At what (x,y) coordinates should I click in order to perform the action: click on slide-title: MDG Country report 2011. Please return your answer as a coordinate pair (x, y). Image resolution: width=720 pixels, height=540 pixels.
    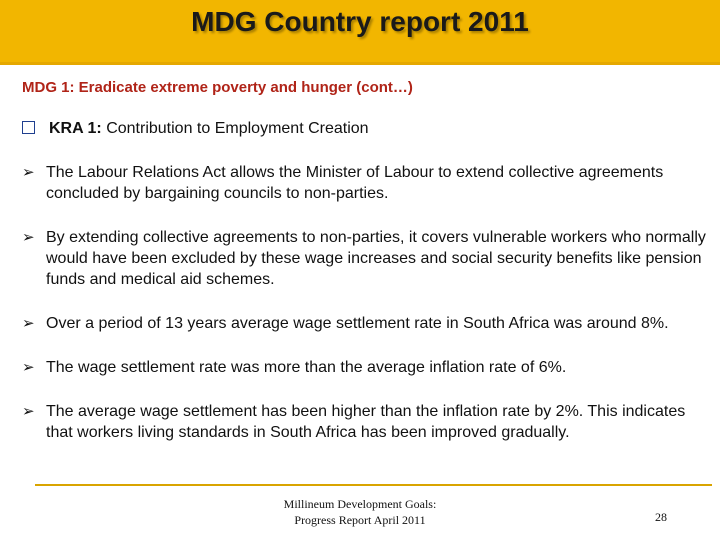
    Looking at the image, I should click on (360, 21).